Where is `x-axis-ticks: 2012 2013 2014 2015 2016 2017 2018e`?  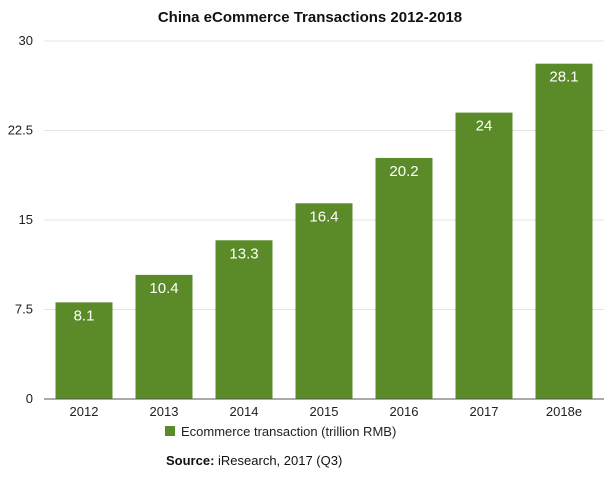 x-axis-ticks: 2012 2013 2014 2015 2016 2017 2018e is located at coordinates (326, 411).